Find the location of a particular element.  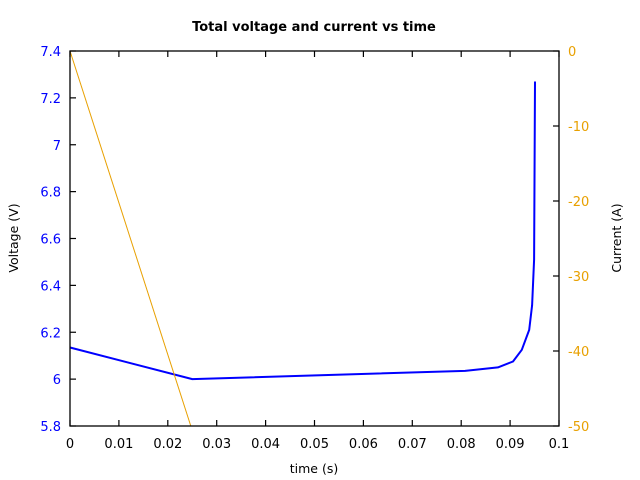

y-tick-label: 6.4 is located at coordinates (50, 286).